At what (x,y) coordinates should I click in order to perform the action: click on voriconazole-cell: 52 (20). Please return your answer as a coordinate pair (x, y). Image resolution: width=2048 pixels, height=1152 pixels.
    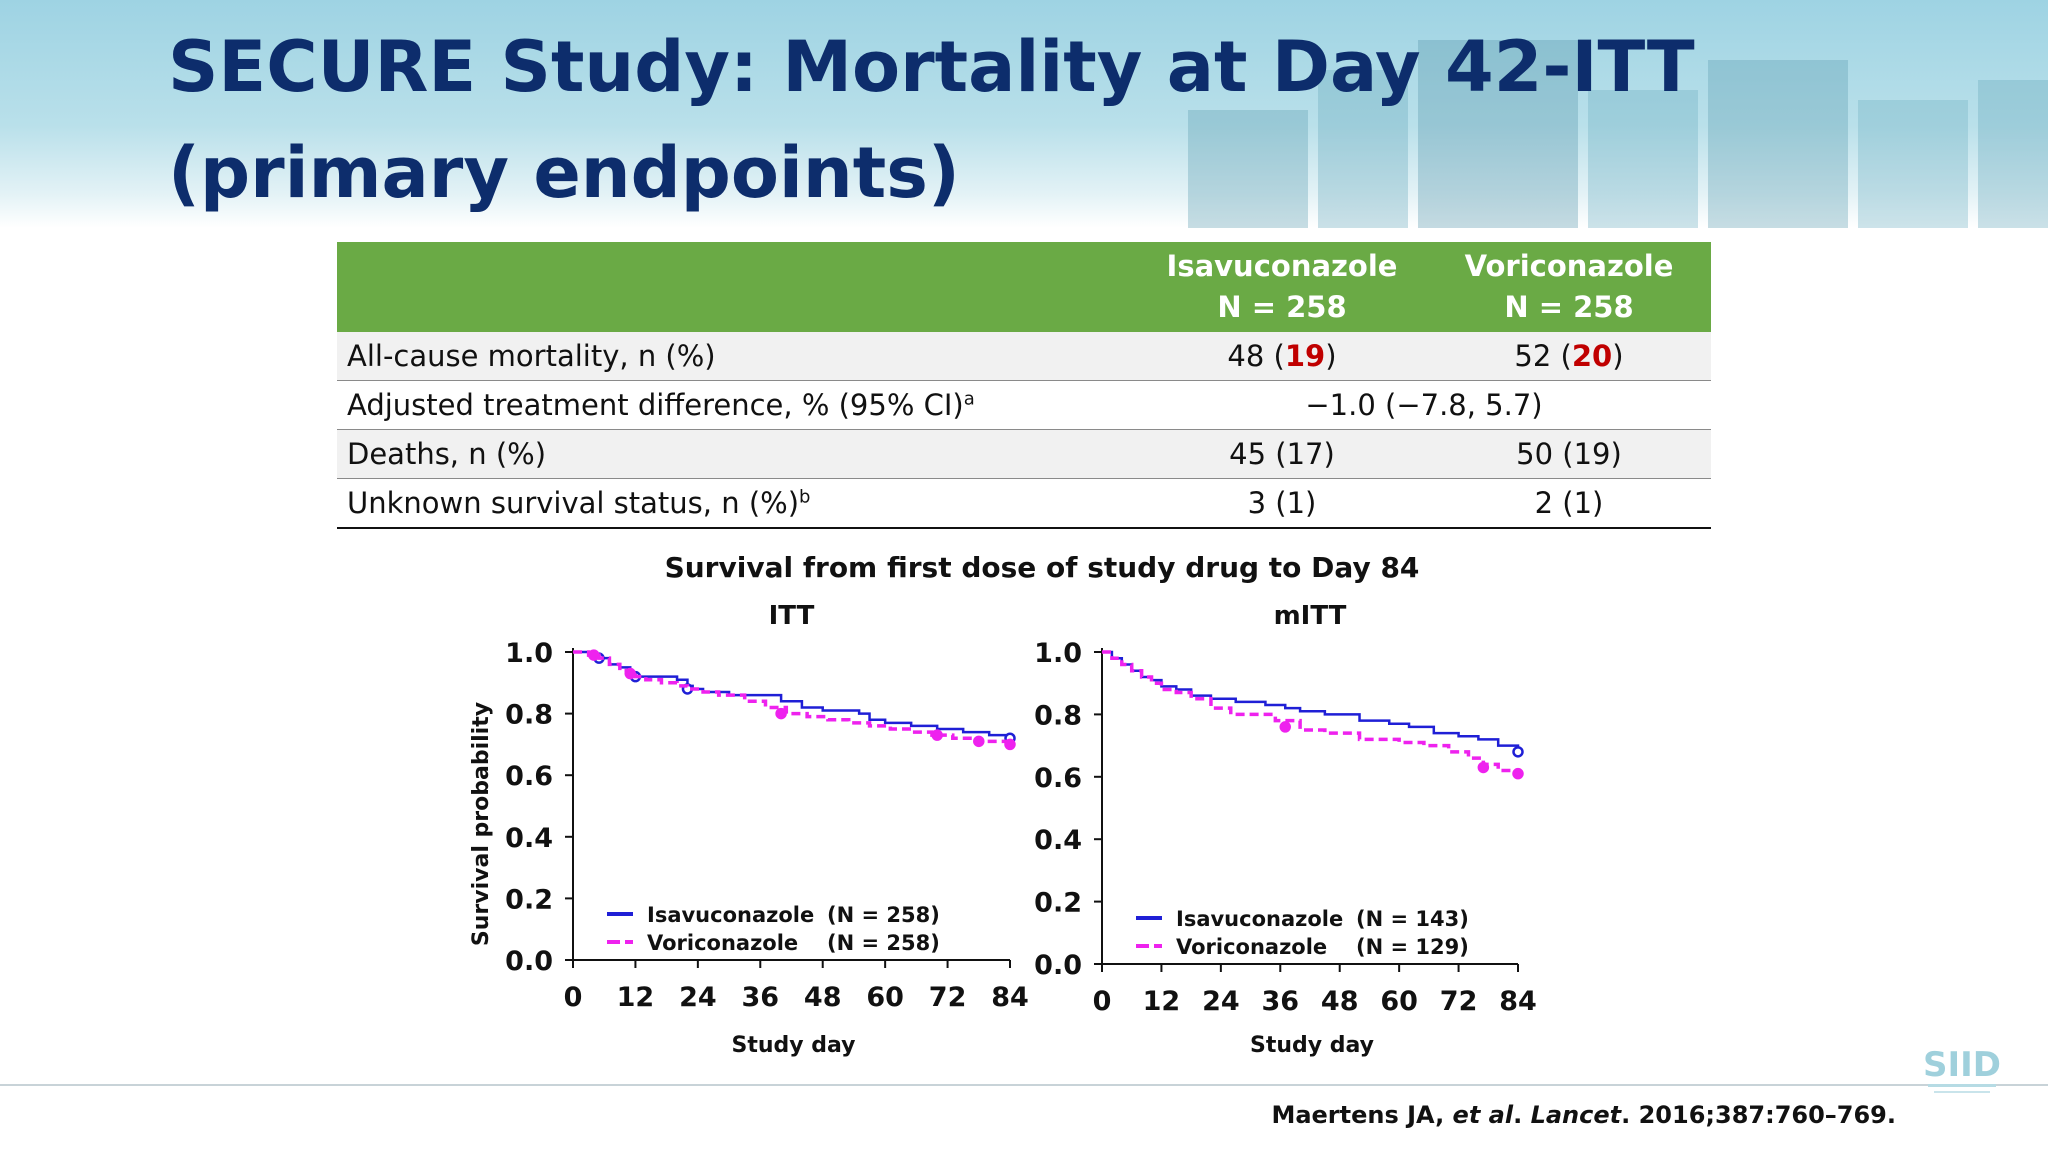
    Looking at the image, I should click on (1569, 356).